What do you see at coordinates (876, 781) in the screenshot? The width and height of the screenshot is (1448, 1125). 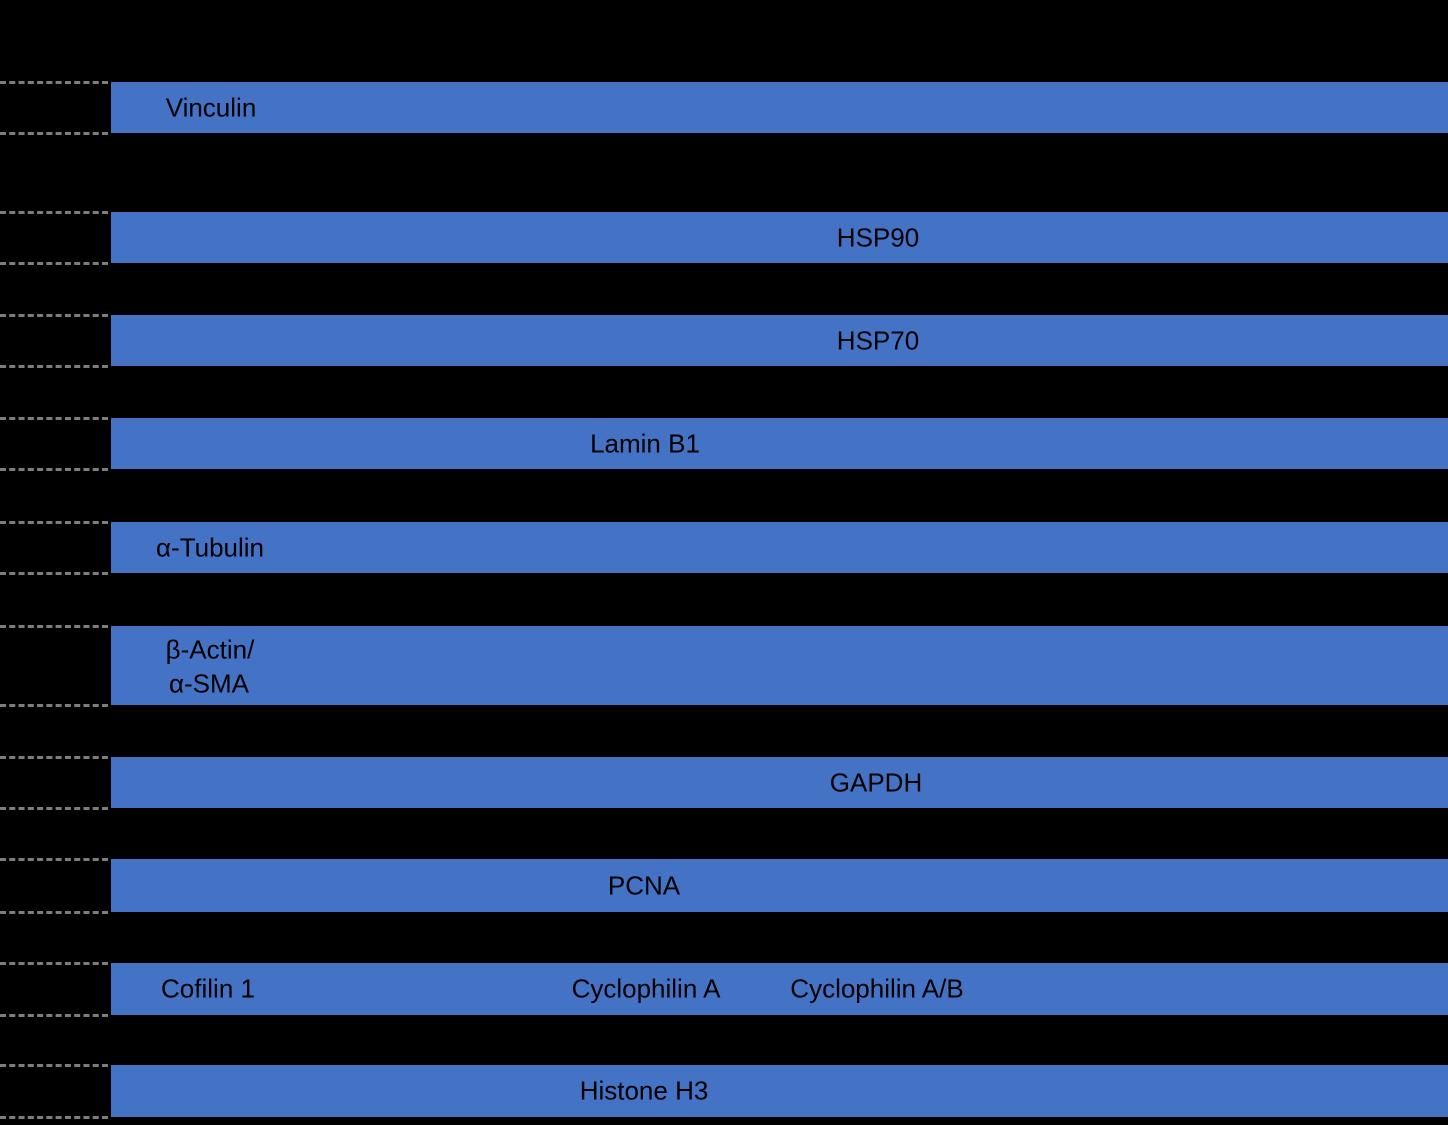 I see `band-label-gapdh: GAPDH` at bounding box center [876, 781].